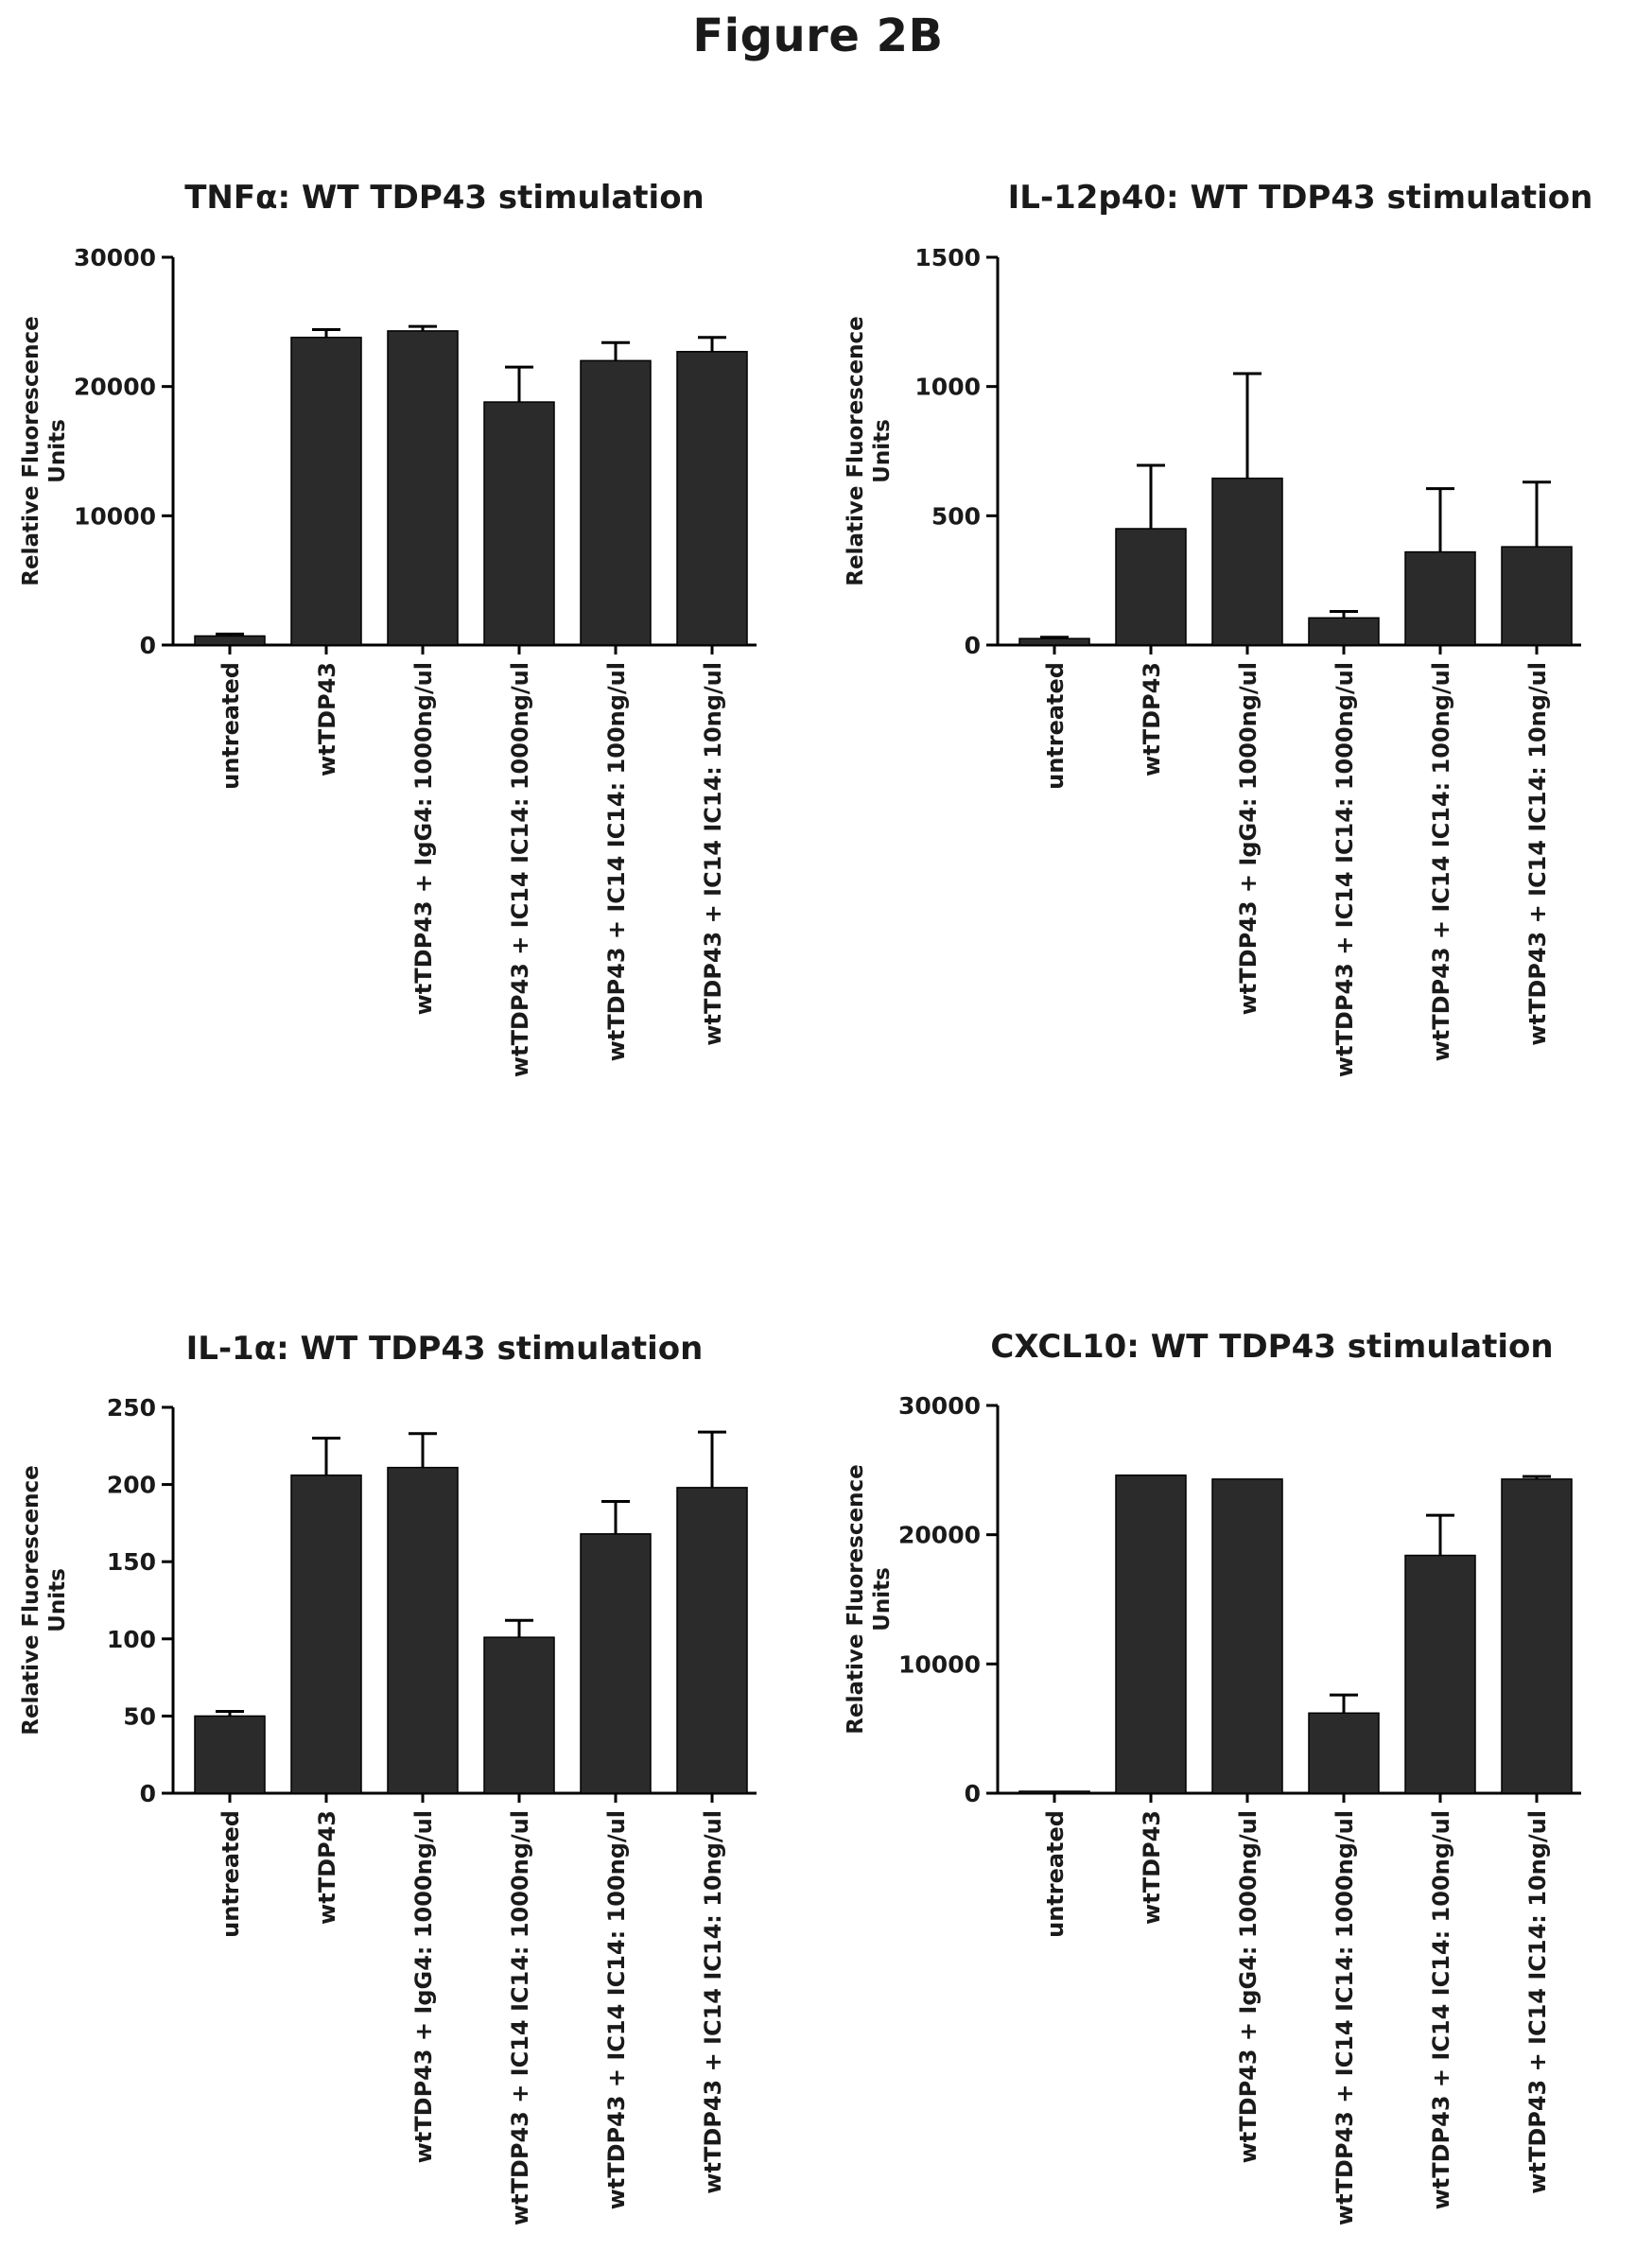  I want to click on chart-title: IL-1α: WT TDP43 stimulation, so click(445, 1349).